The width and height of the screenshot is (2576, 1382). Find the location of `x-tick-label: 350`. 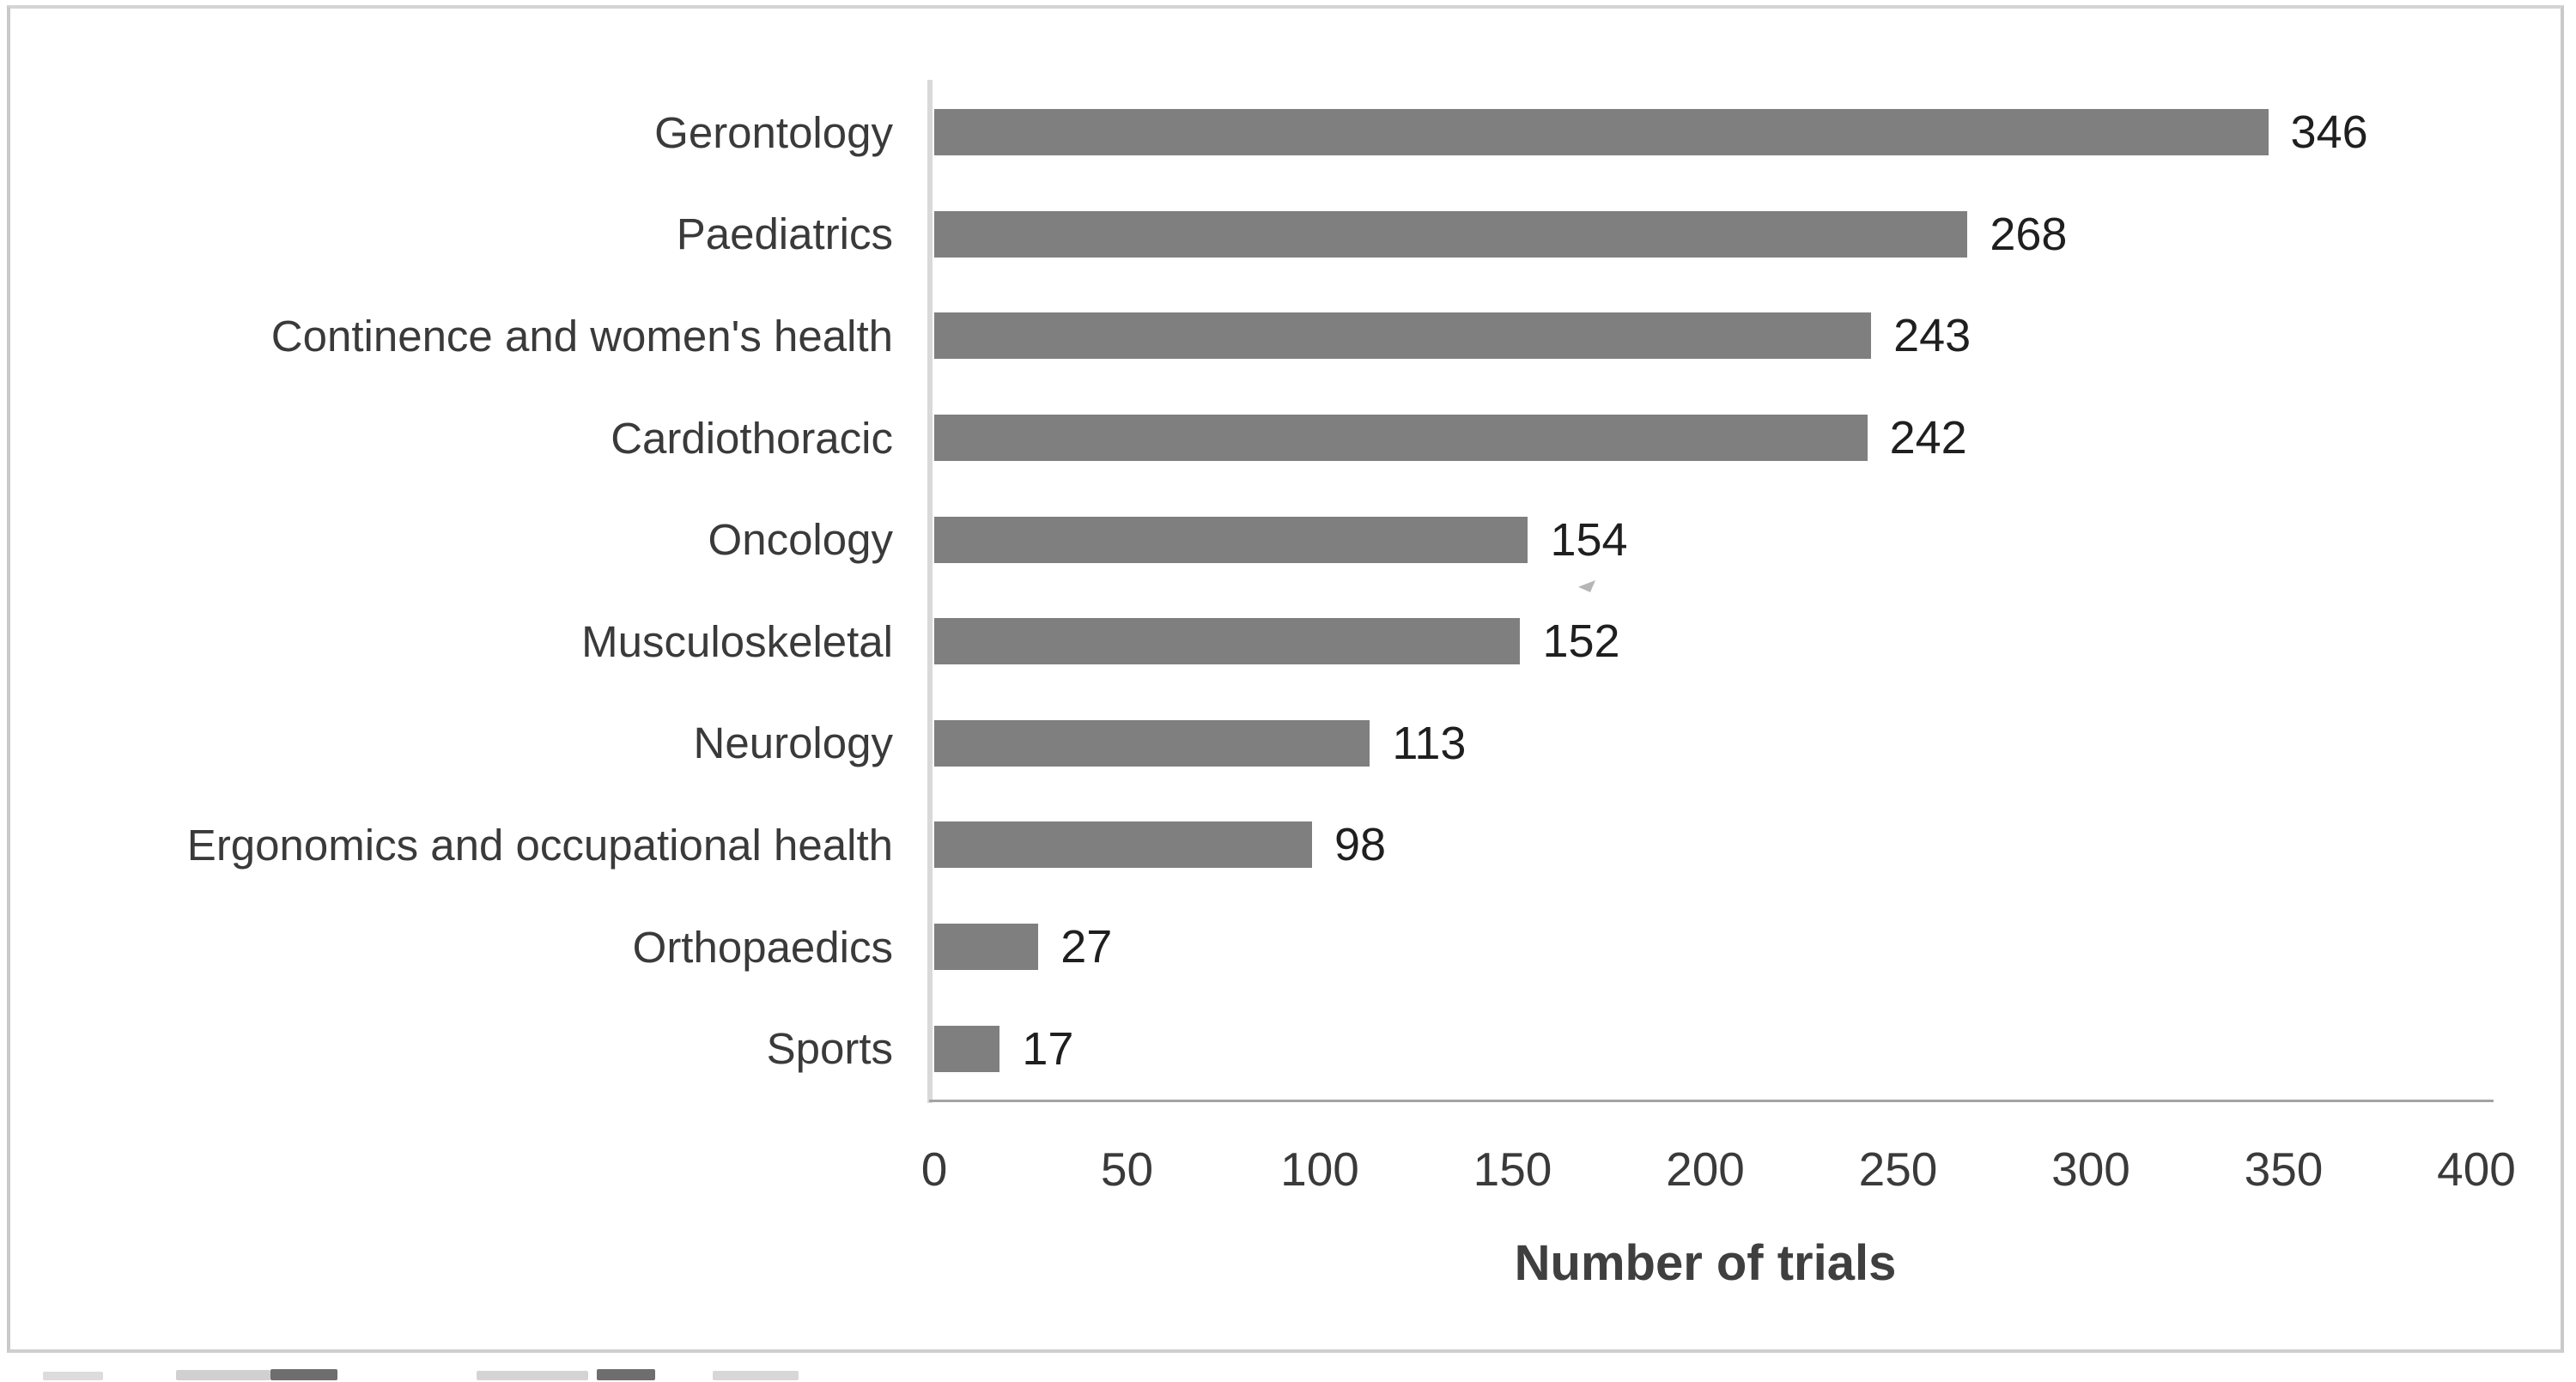

x-tick-label: 350 is located at coordinates (2284, 1169).